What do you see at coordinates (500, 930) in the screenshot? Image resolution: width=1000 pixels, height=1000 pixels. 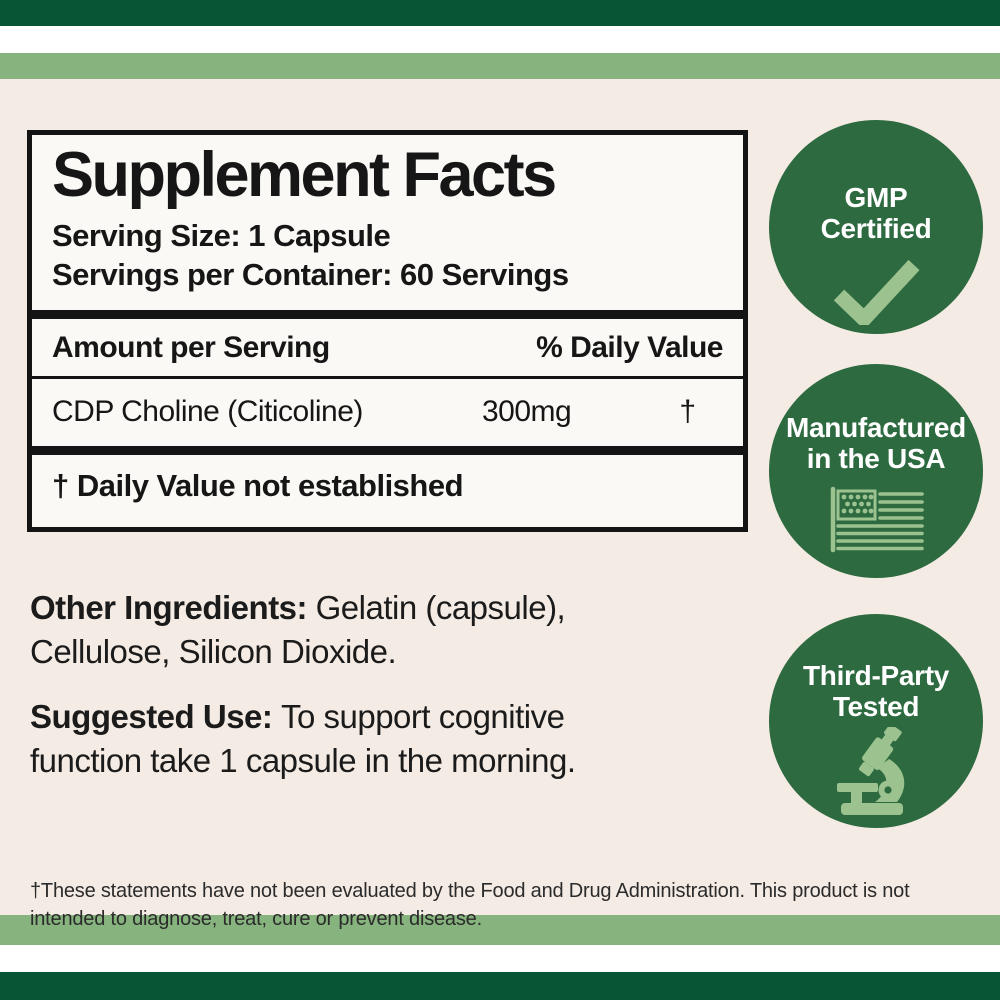 I see `bottom-banner-light-stripe` at bounding box center [500, 930].